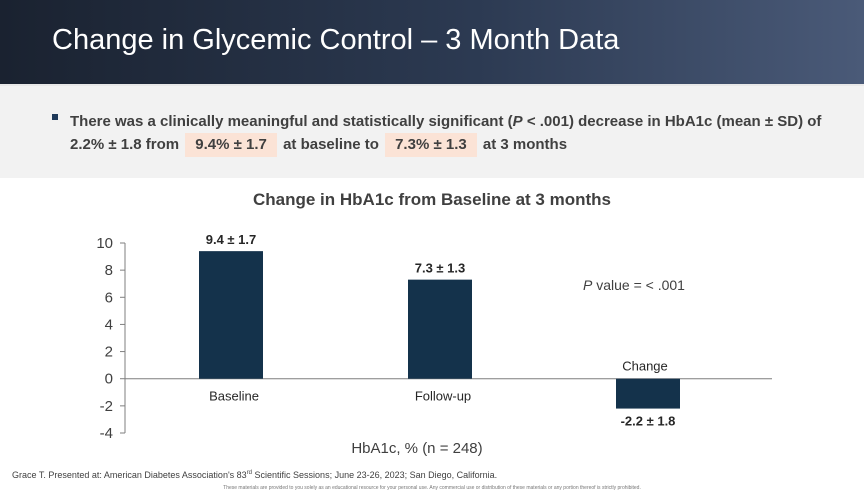 This screenshot has height=492, width=864. Describe the element at coordinates (109, 297) in the screenshot. I see `y-tick-label: 6` at that location.